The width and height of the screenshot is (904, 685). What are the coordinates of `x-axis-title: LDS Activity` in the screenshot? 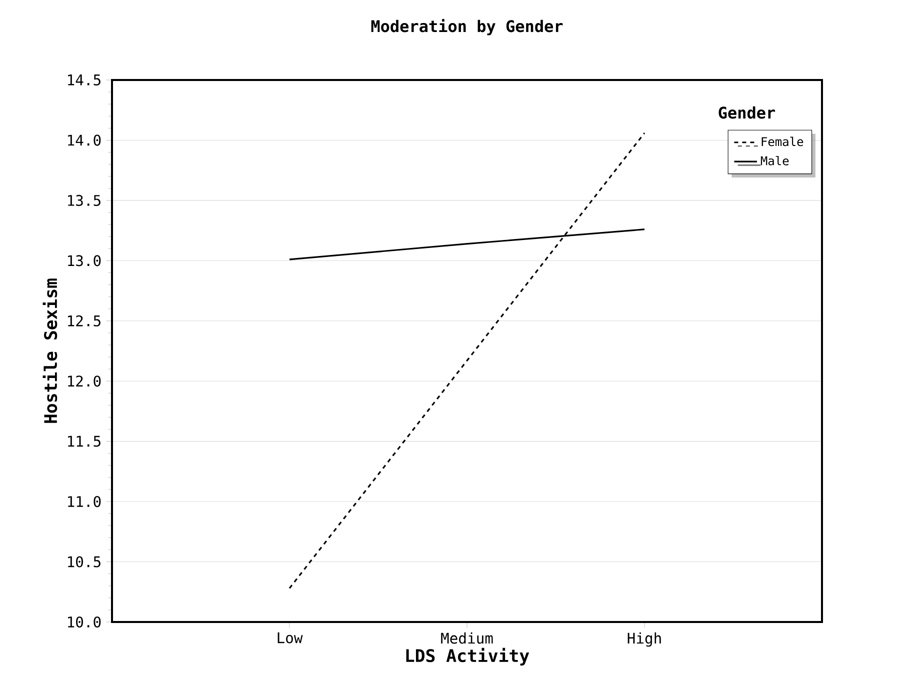 It's located at (468, 657).